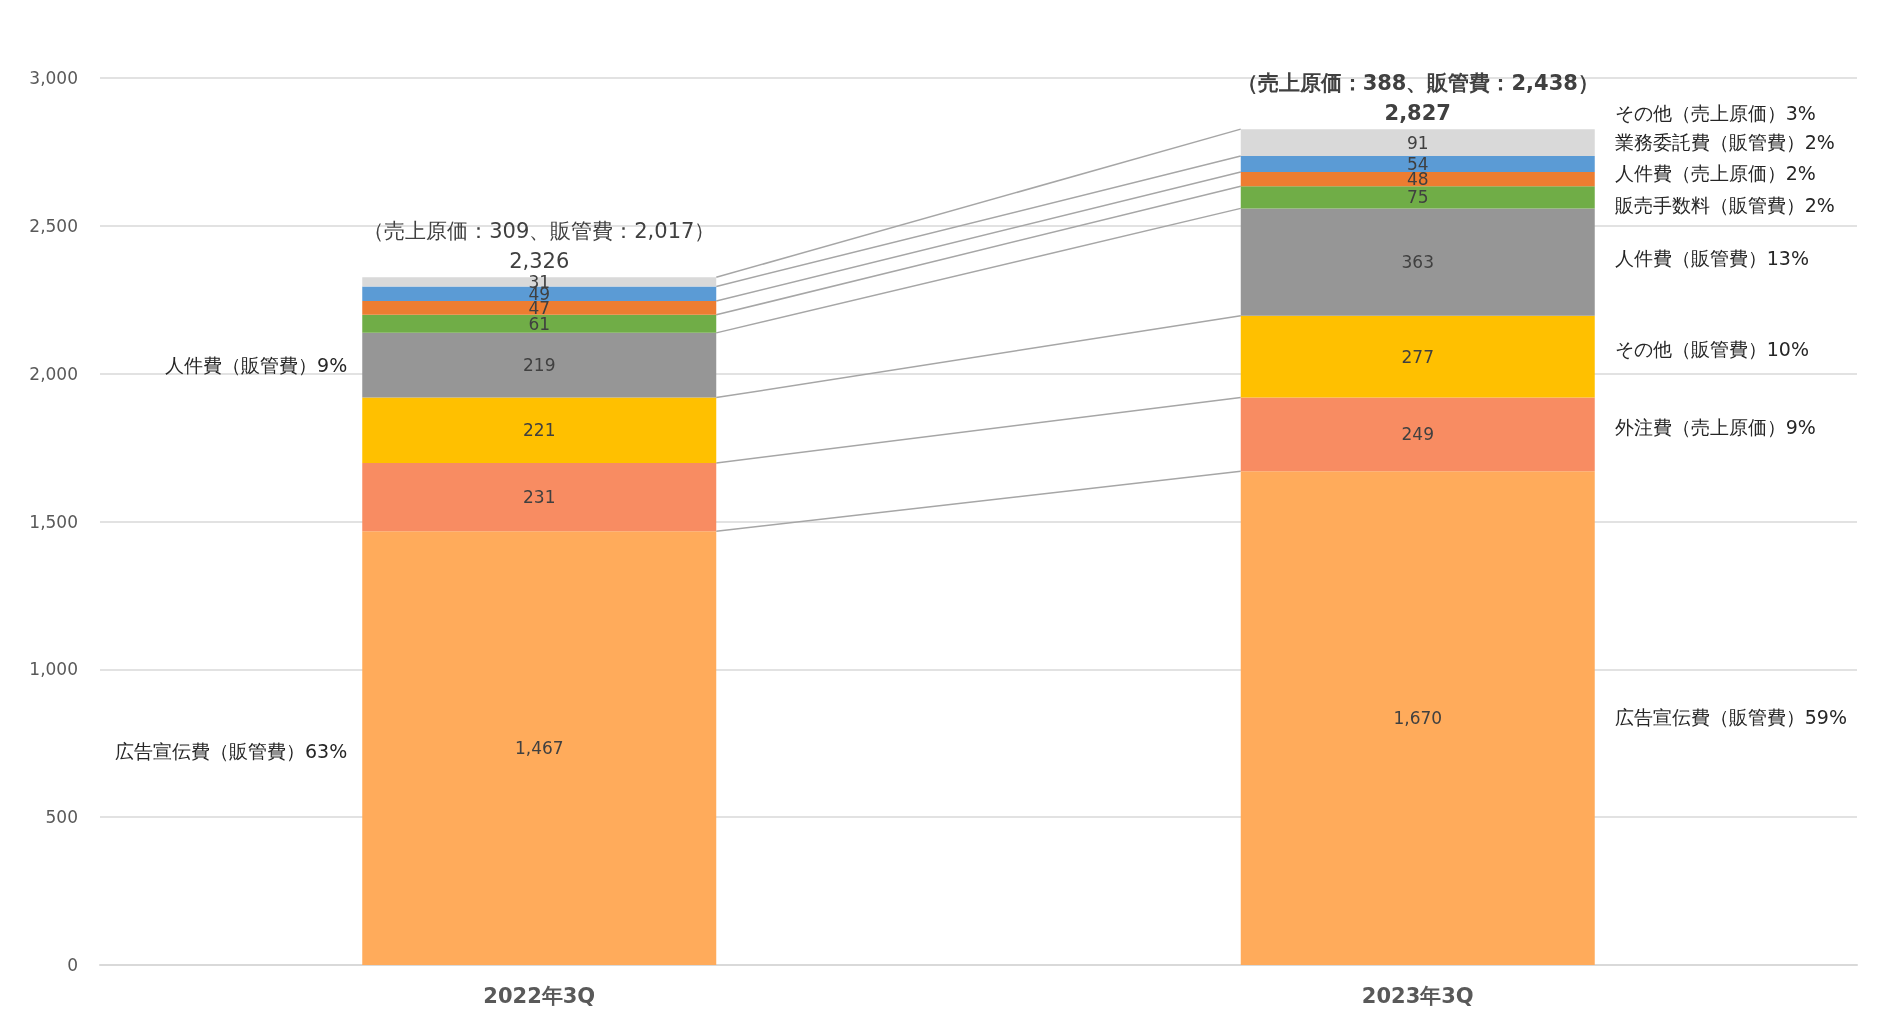 Image resolution: width=1902 pixels, height=1020 pixels. What do you see at coordinates (539, 260) in the screenshot?
I see `total-label: 2,326` at bounding box center [539, 260].